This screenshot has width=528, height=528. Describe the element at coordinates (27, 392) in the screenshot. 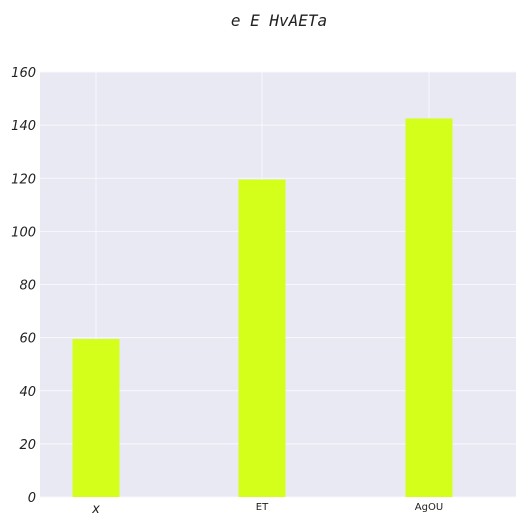

I see `y-tick-label: 40` at that location.